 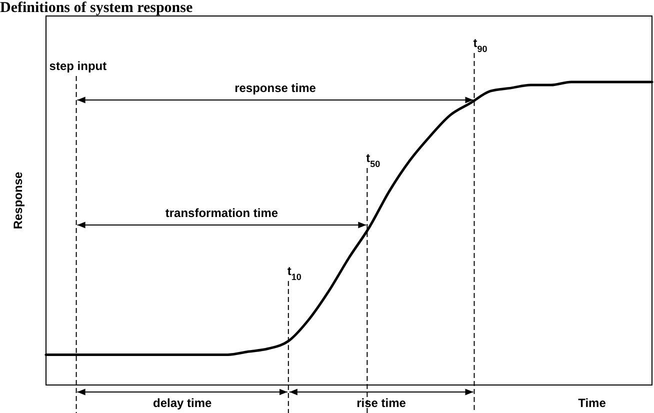 What do you see at coordinates (373, 160) in the screenshot?
I see `text: t$_{50}$` at bounding box center [373, 160].